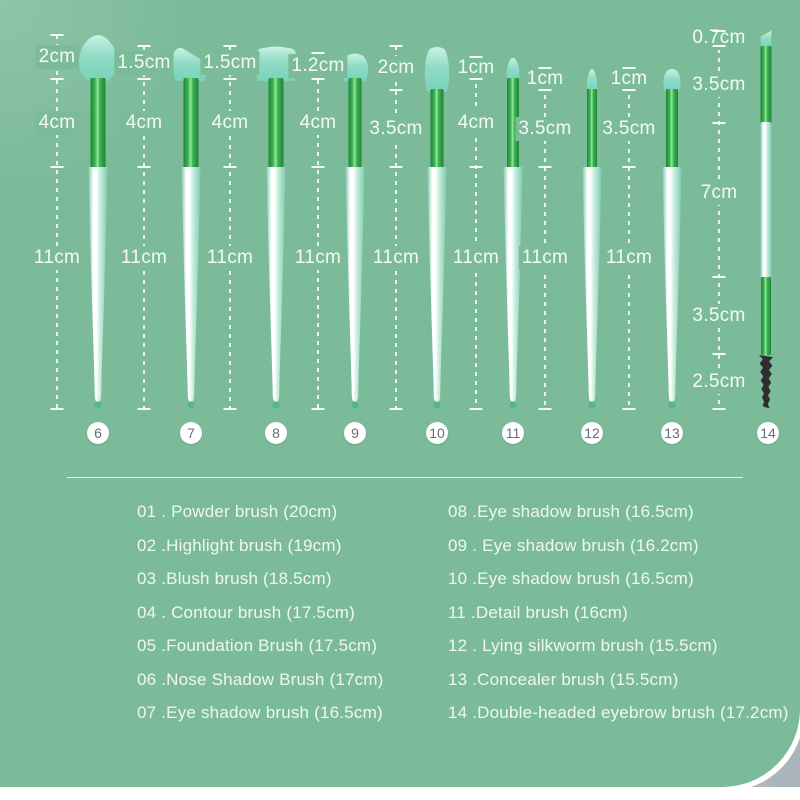 The height and width of the screenshot is (800, 800). What do you see at coordinates (513, 433) in the screenshot?
I see `brush-number-badge: 11` at bounding box center [513, 433].